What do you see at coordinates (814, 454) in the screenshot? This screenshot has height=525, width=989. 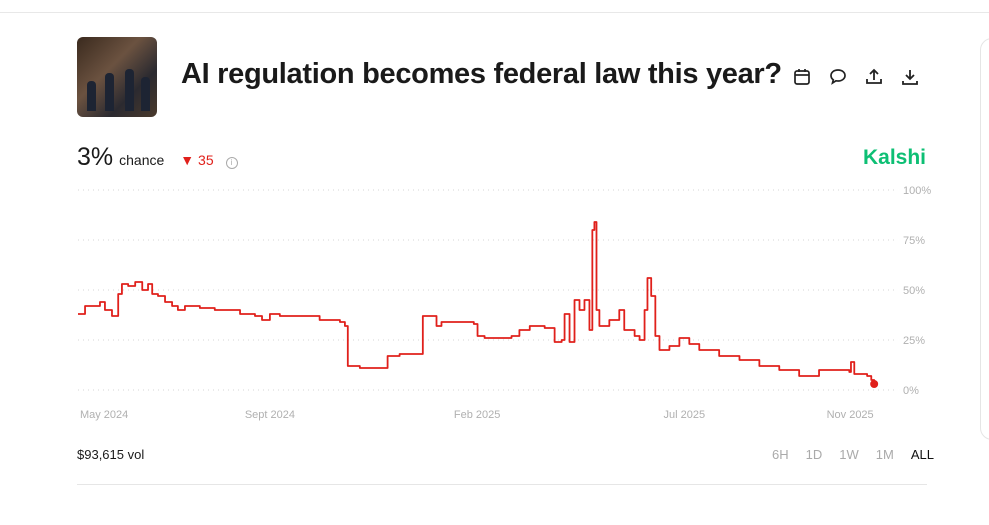 I see `range-1d: 1D` at bounding box center [814, 454].